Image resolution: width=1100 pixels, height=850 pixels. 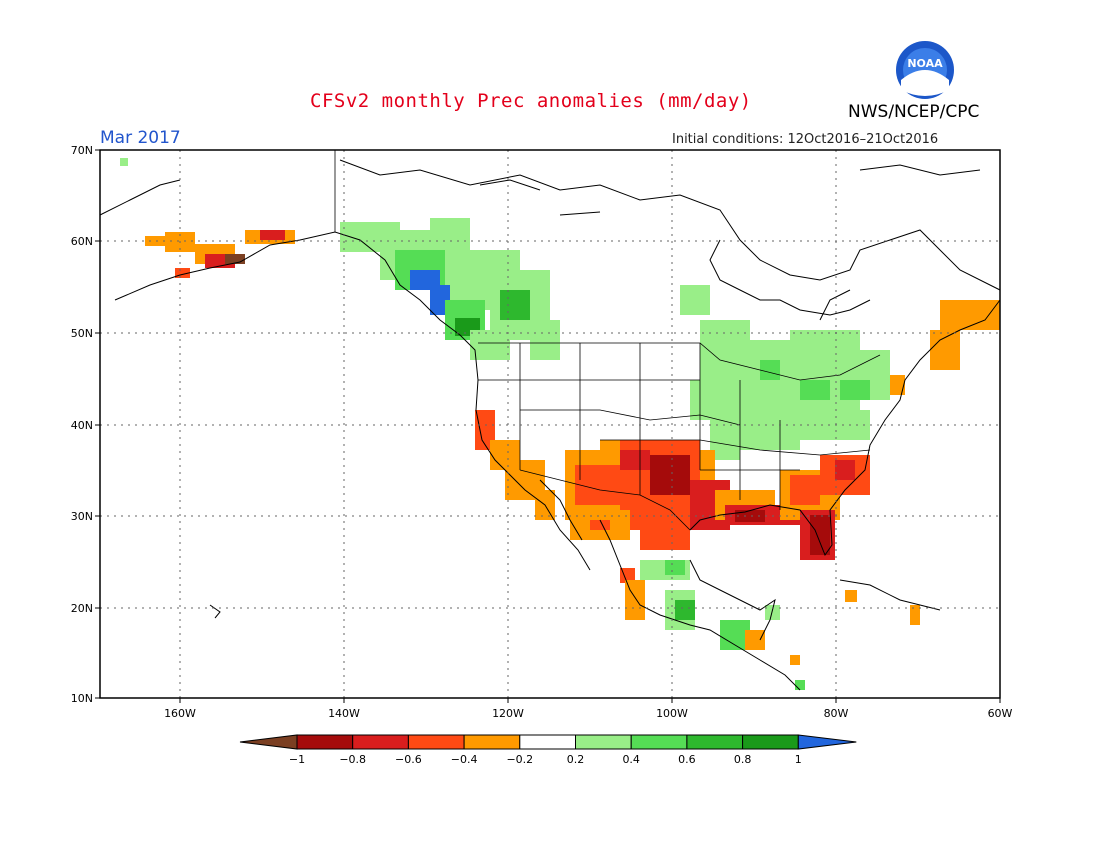 I want to click on colorbar-label: 0.8, so click(x=743, y=759).